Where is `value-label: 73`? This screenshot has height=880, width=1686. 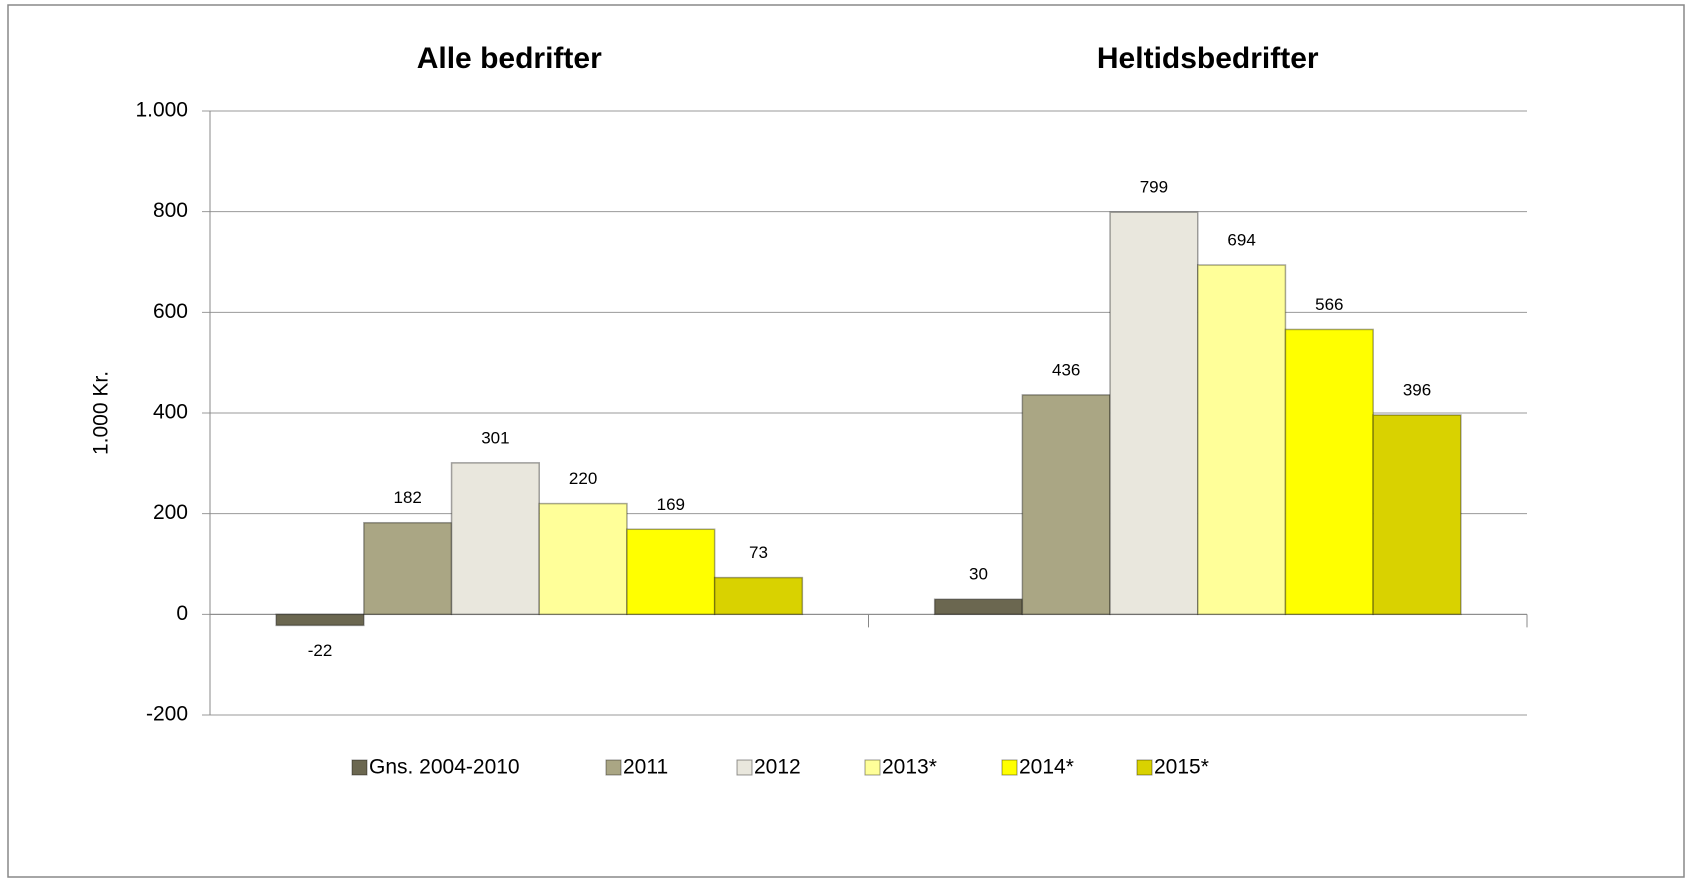
value-label: 73 is located at coordinates (758, 552).